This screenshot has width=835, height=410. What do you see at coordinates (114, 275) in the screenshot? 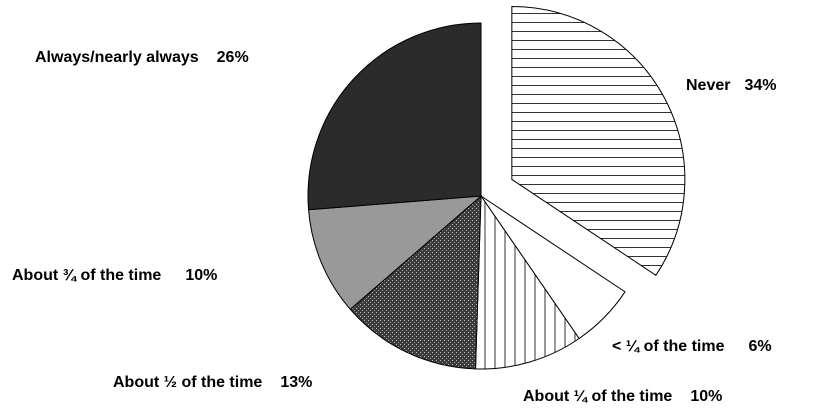
I see `slice-label-about-three-quarters: About ¾ of the time 10%` at bounding box center [114, 275].